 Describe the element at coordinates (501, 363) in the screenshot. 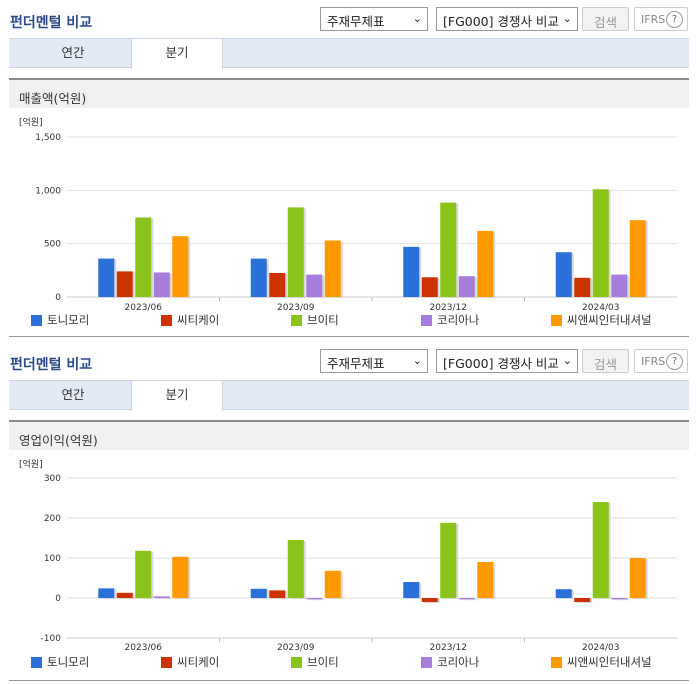

I see `peer-select-value: [FG000] 경쟁사 비교` at that location.